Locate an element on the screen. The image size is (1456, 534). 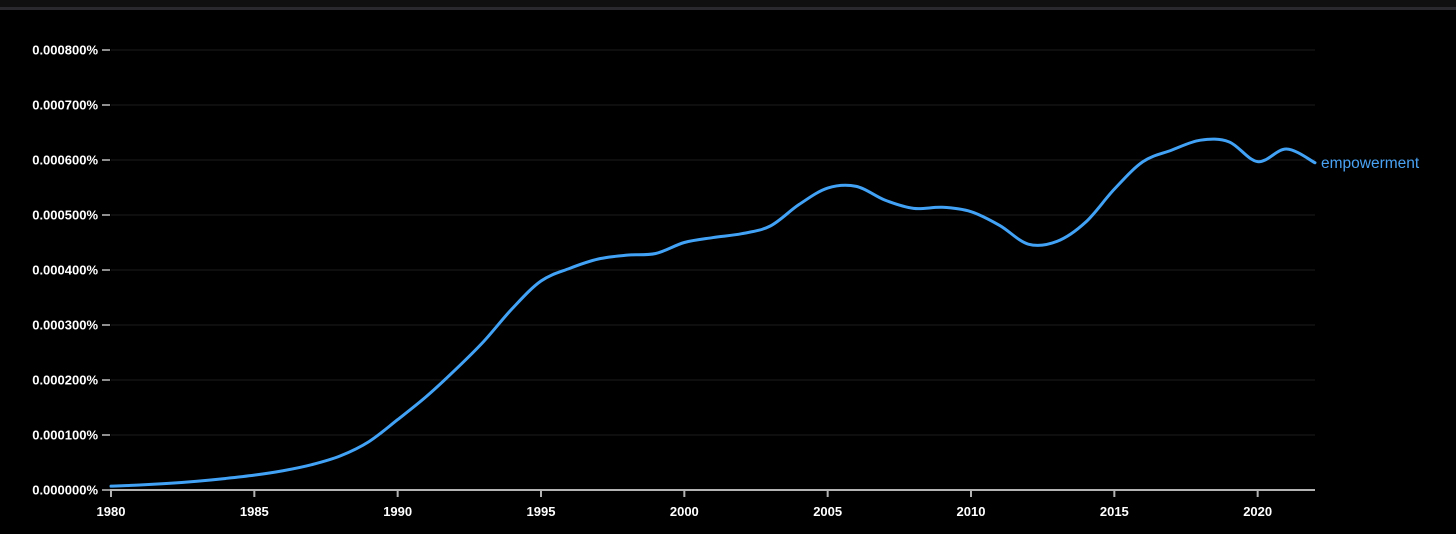
y-axis-label: 0.000500% is located at coordinates (65, 215).